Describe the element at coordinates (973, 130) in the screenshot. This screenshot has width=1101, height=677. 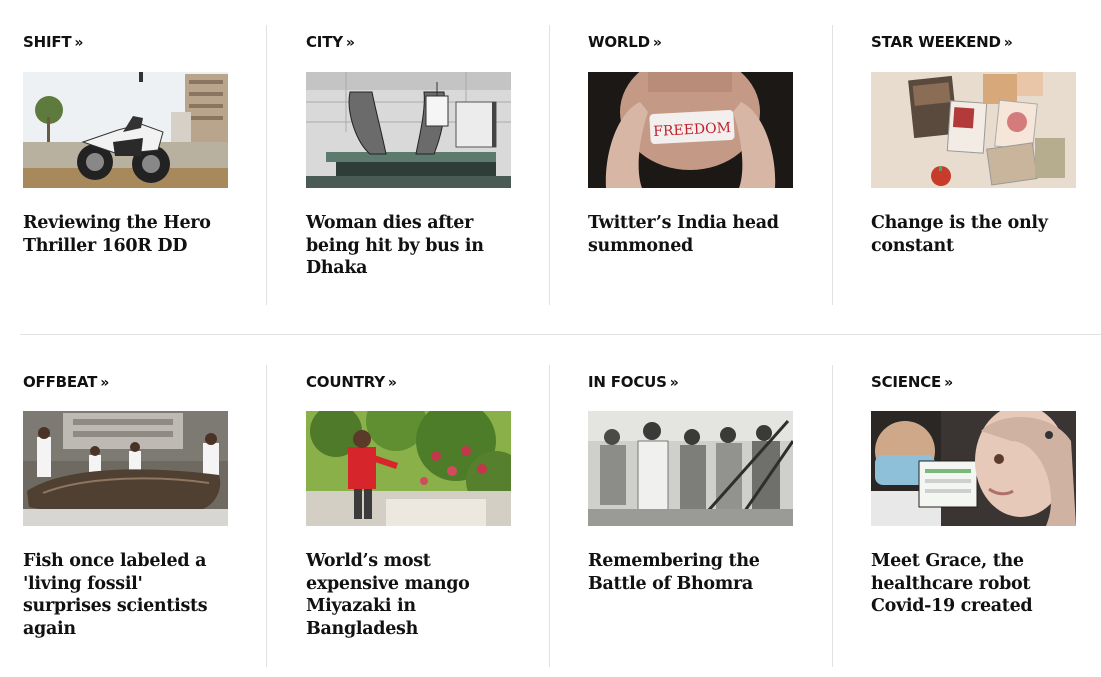
I see `thumbnail-magazines` at that location.